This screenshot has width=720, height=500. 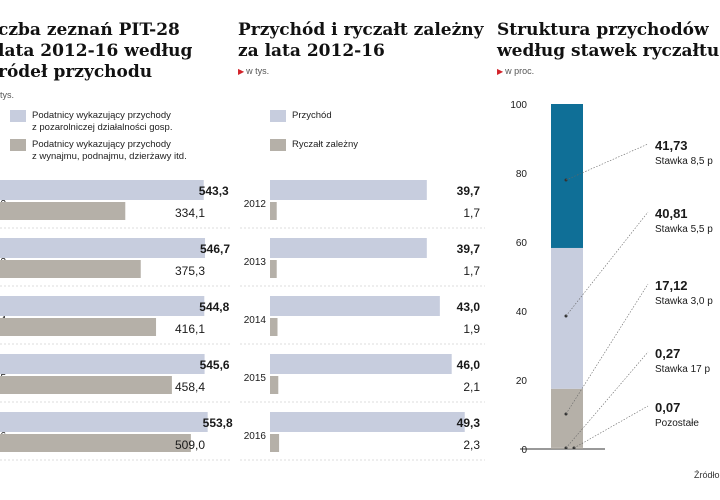 I want to click on panel3-unit: ▶ w proc., so click(x=515, y=71).